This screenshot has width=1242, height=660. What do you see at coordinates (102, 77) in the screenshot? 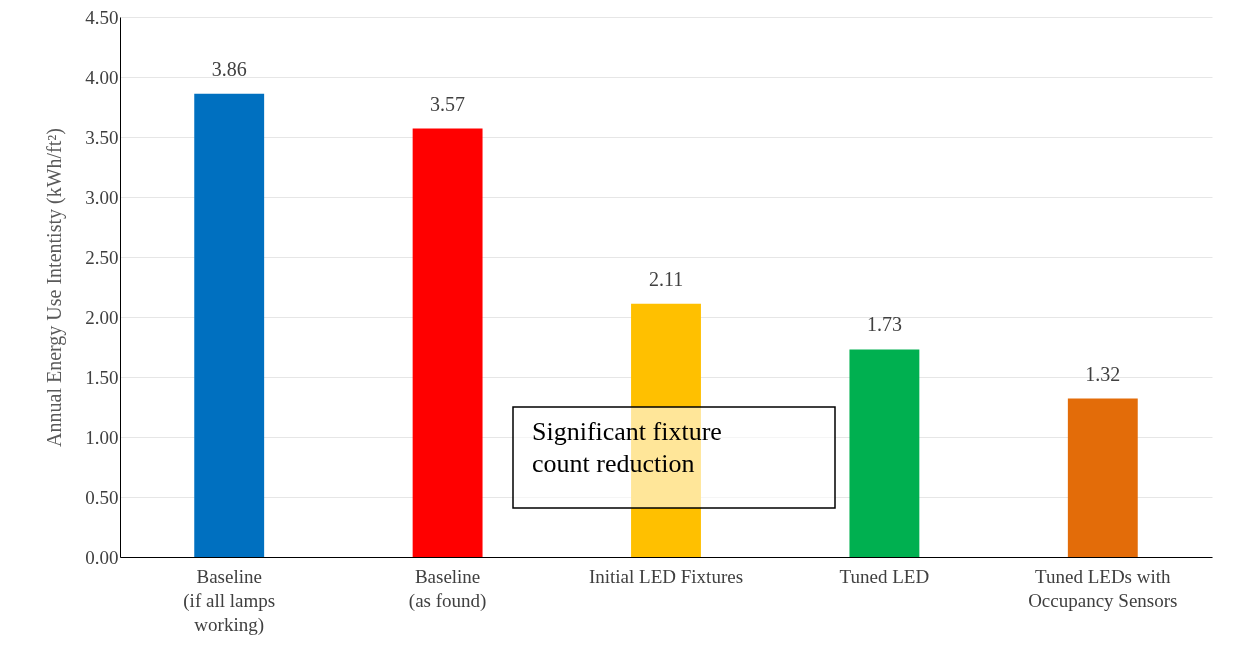
I see `y-tick-label: 4.00` at bounding box center [102, 77].